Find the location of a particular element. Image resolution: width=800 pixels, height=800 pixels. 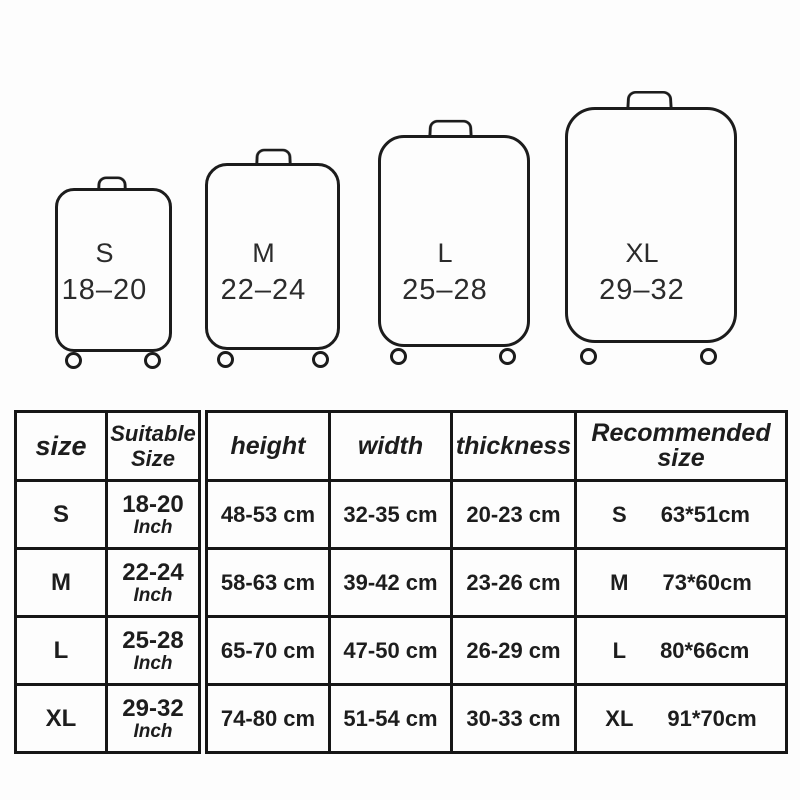

recommended-cell: XL 91*70cm is located at coordinates (681, 718).